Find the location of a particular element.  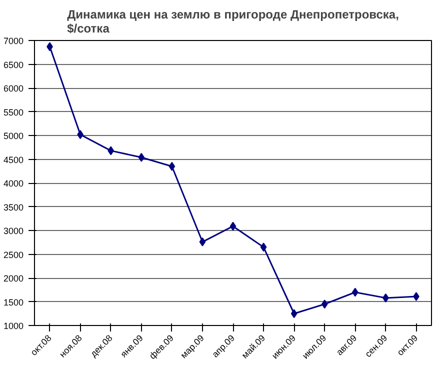

y-tick-label: 4000 is located at coordinates (13, 183).